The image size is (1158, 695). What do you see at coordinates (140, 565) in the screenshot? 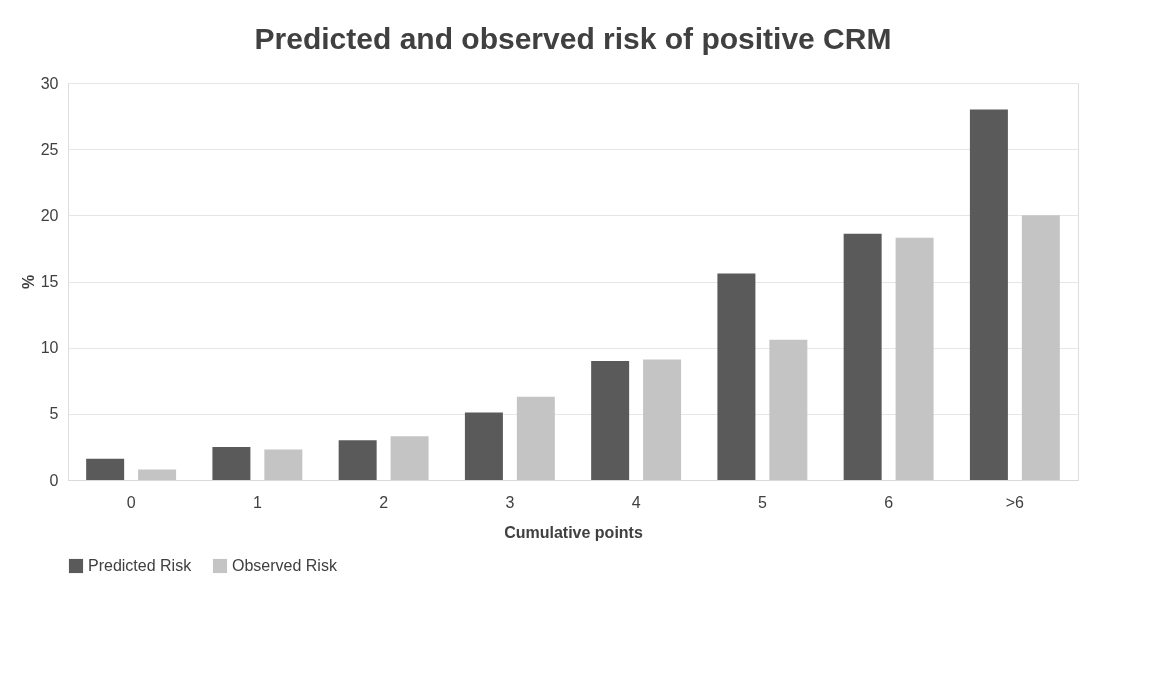
I see `legend-label: Predicted Risk` at bounding box center [140, 565].